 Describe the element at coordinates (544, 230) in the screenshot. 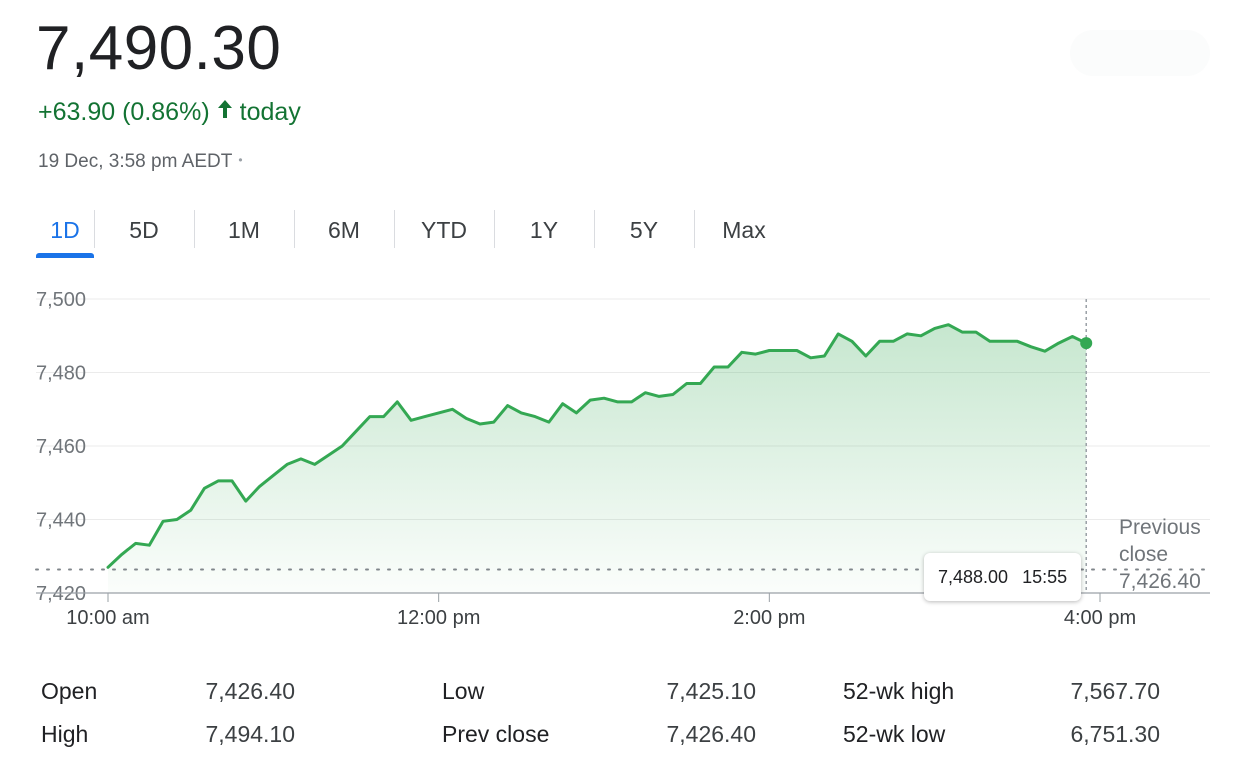

I see `tab-1y: 1Y` at that location.